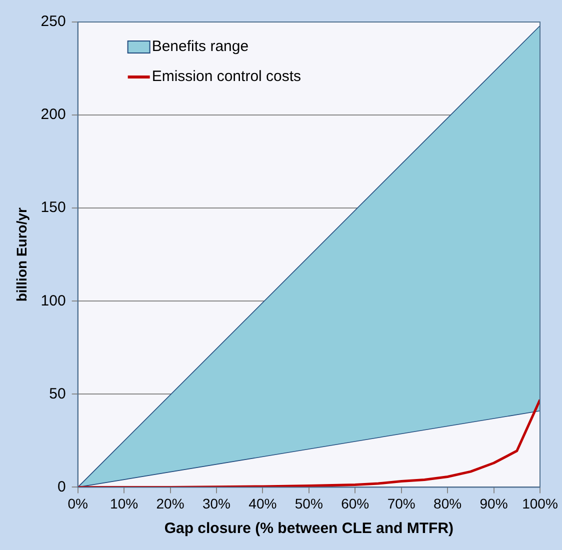 Image resolution: width=562 pixels, height=550 pixels. Describe the element at coordinates (78, 503) in the screenshot. I see `x-tick-label: 0%` at that location.